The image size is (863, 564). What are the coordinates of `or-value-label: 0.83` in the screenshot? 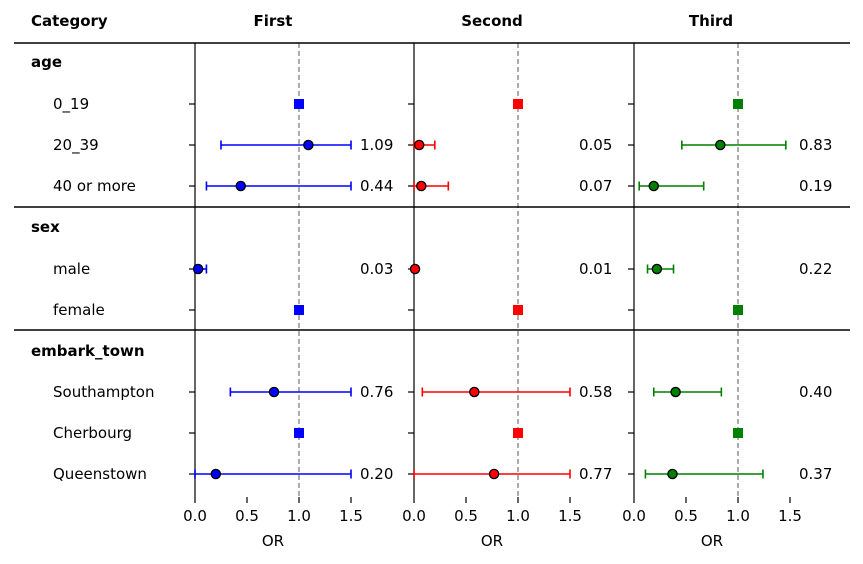 It's located at (815, 145).